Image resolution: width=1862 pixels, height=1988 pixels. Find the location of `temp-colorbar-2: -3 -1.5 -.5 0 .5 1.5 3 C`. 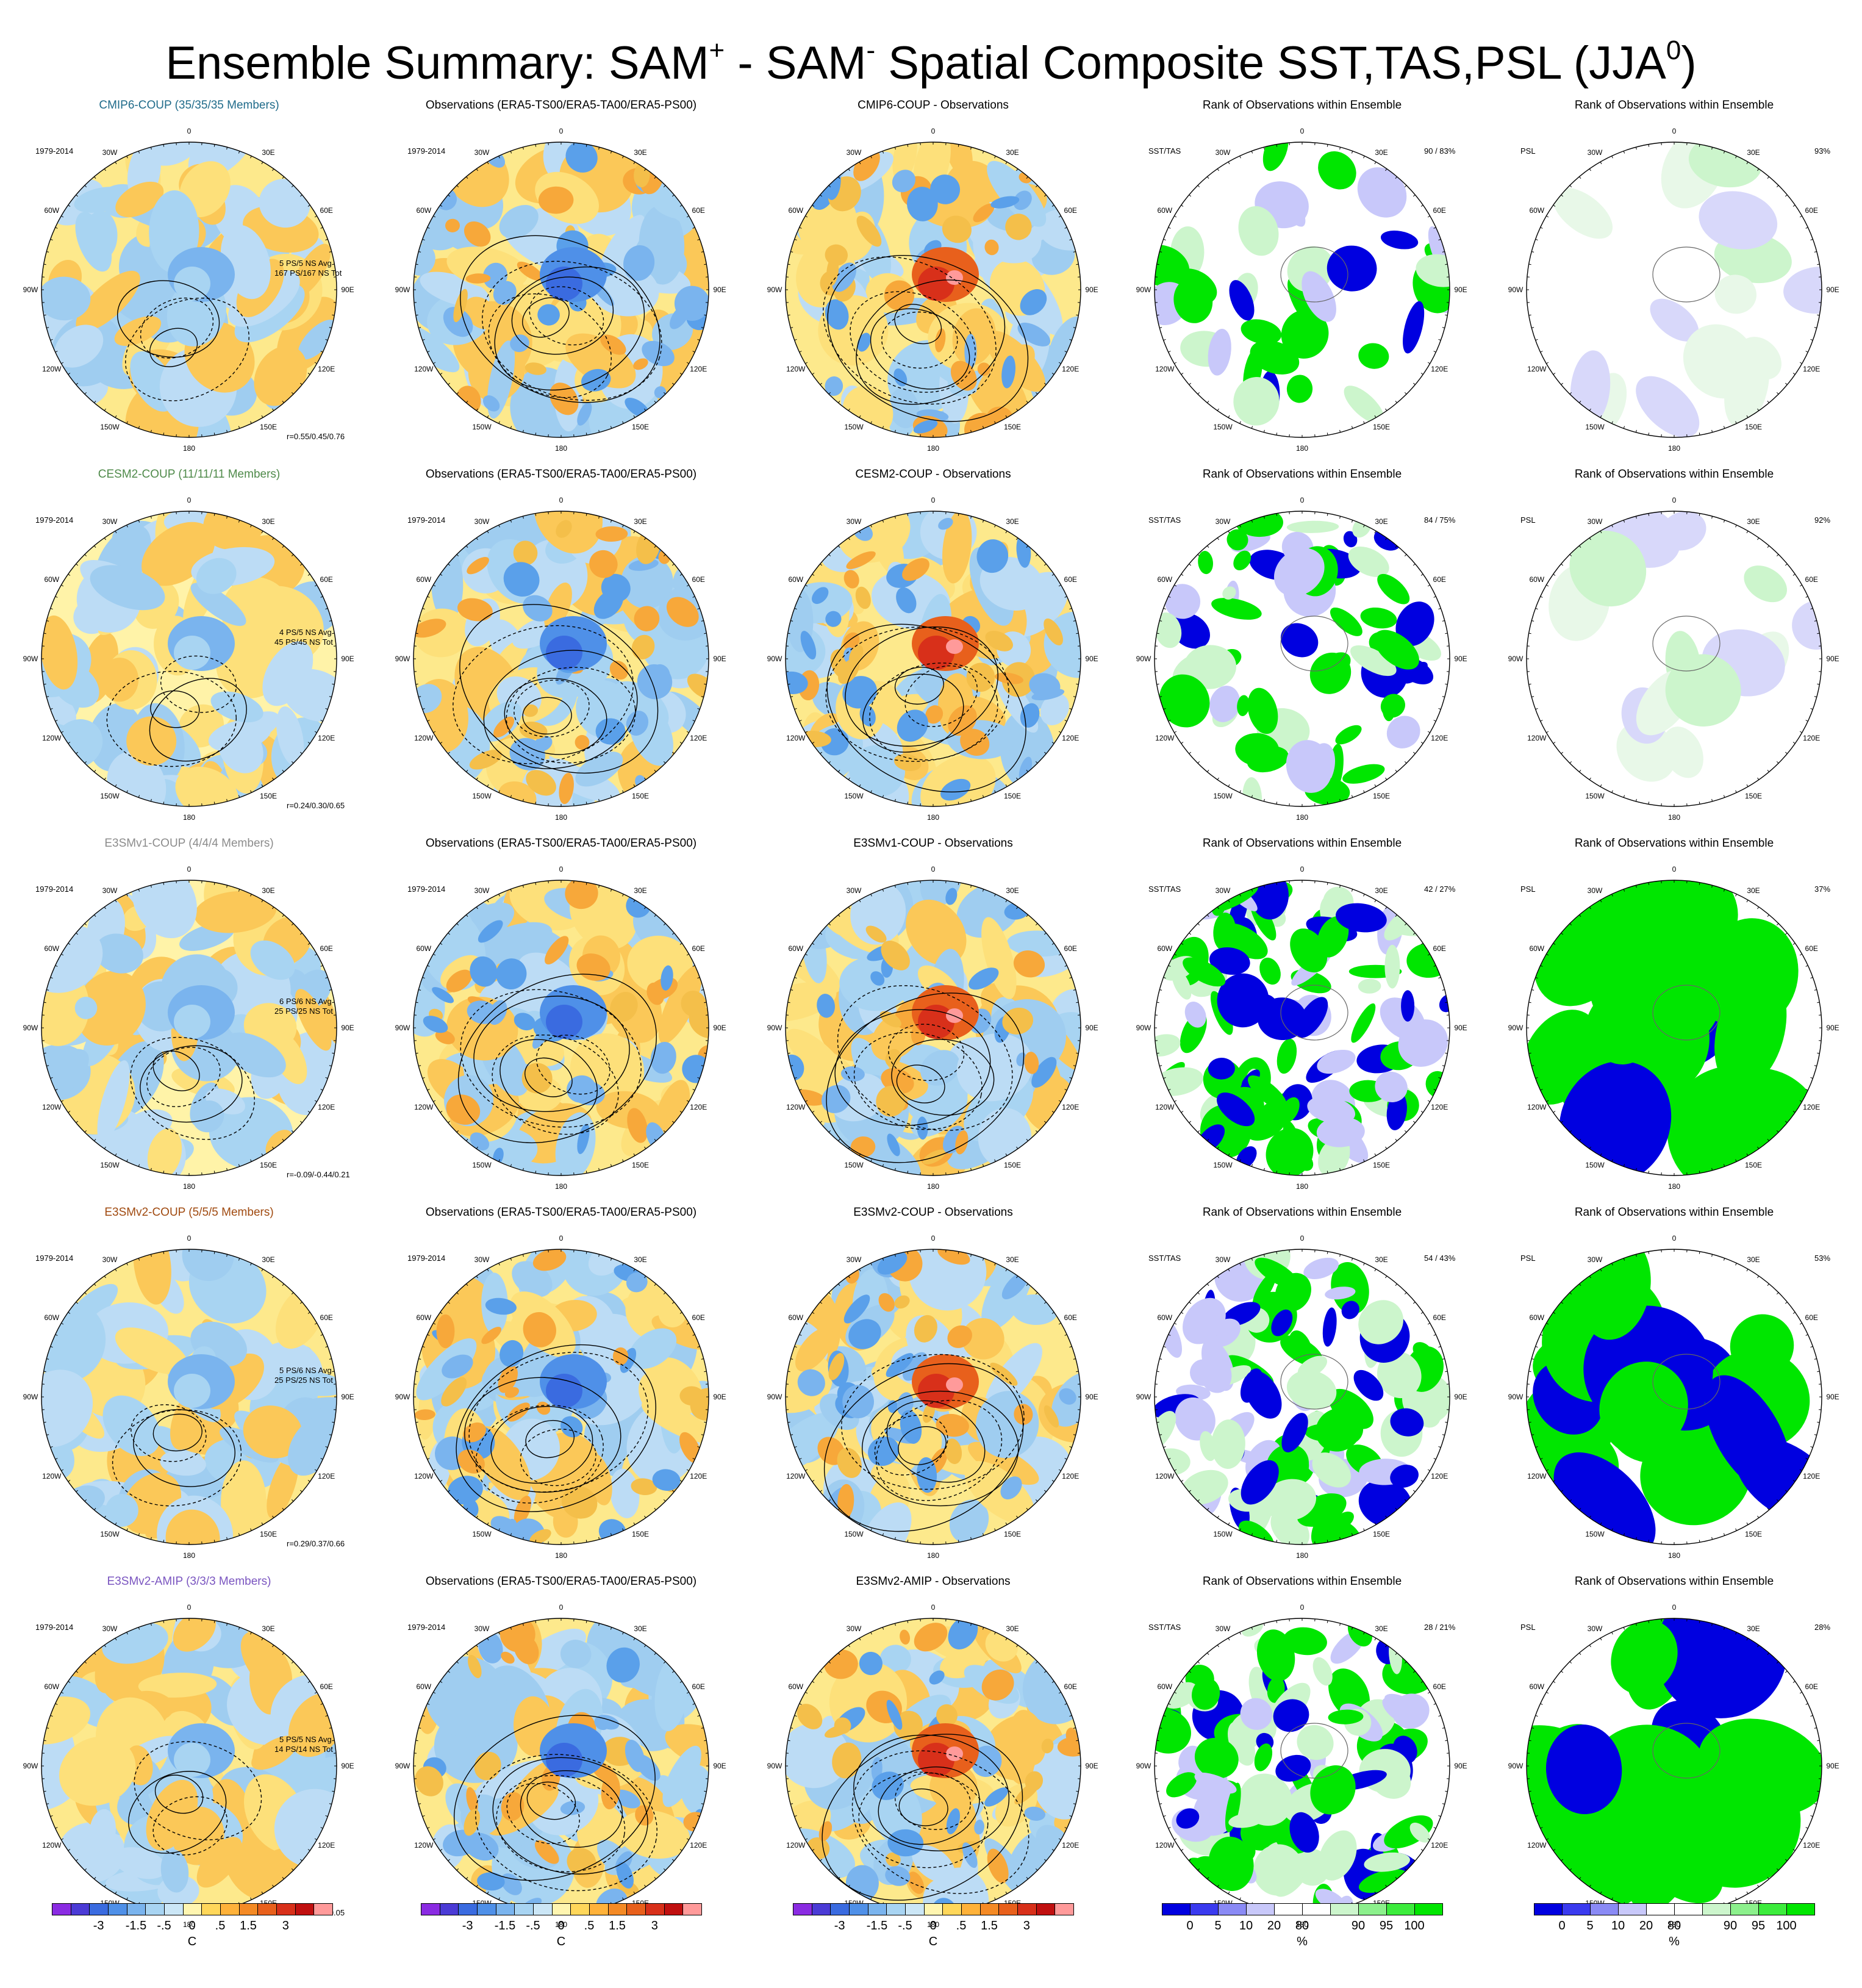

temp-colorbar-2: -3 -1.5 -.5 0 .5 1.5 3 C is located at coordinates (561, 1936).